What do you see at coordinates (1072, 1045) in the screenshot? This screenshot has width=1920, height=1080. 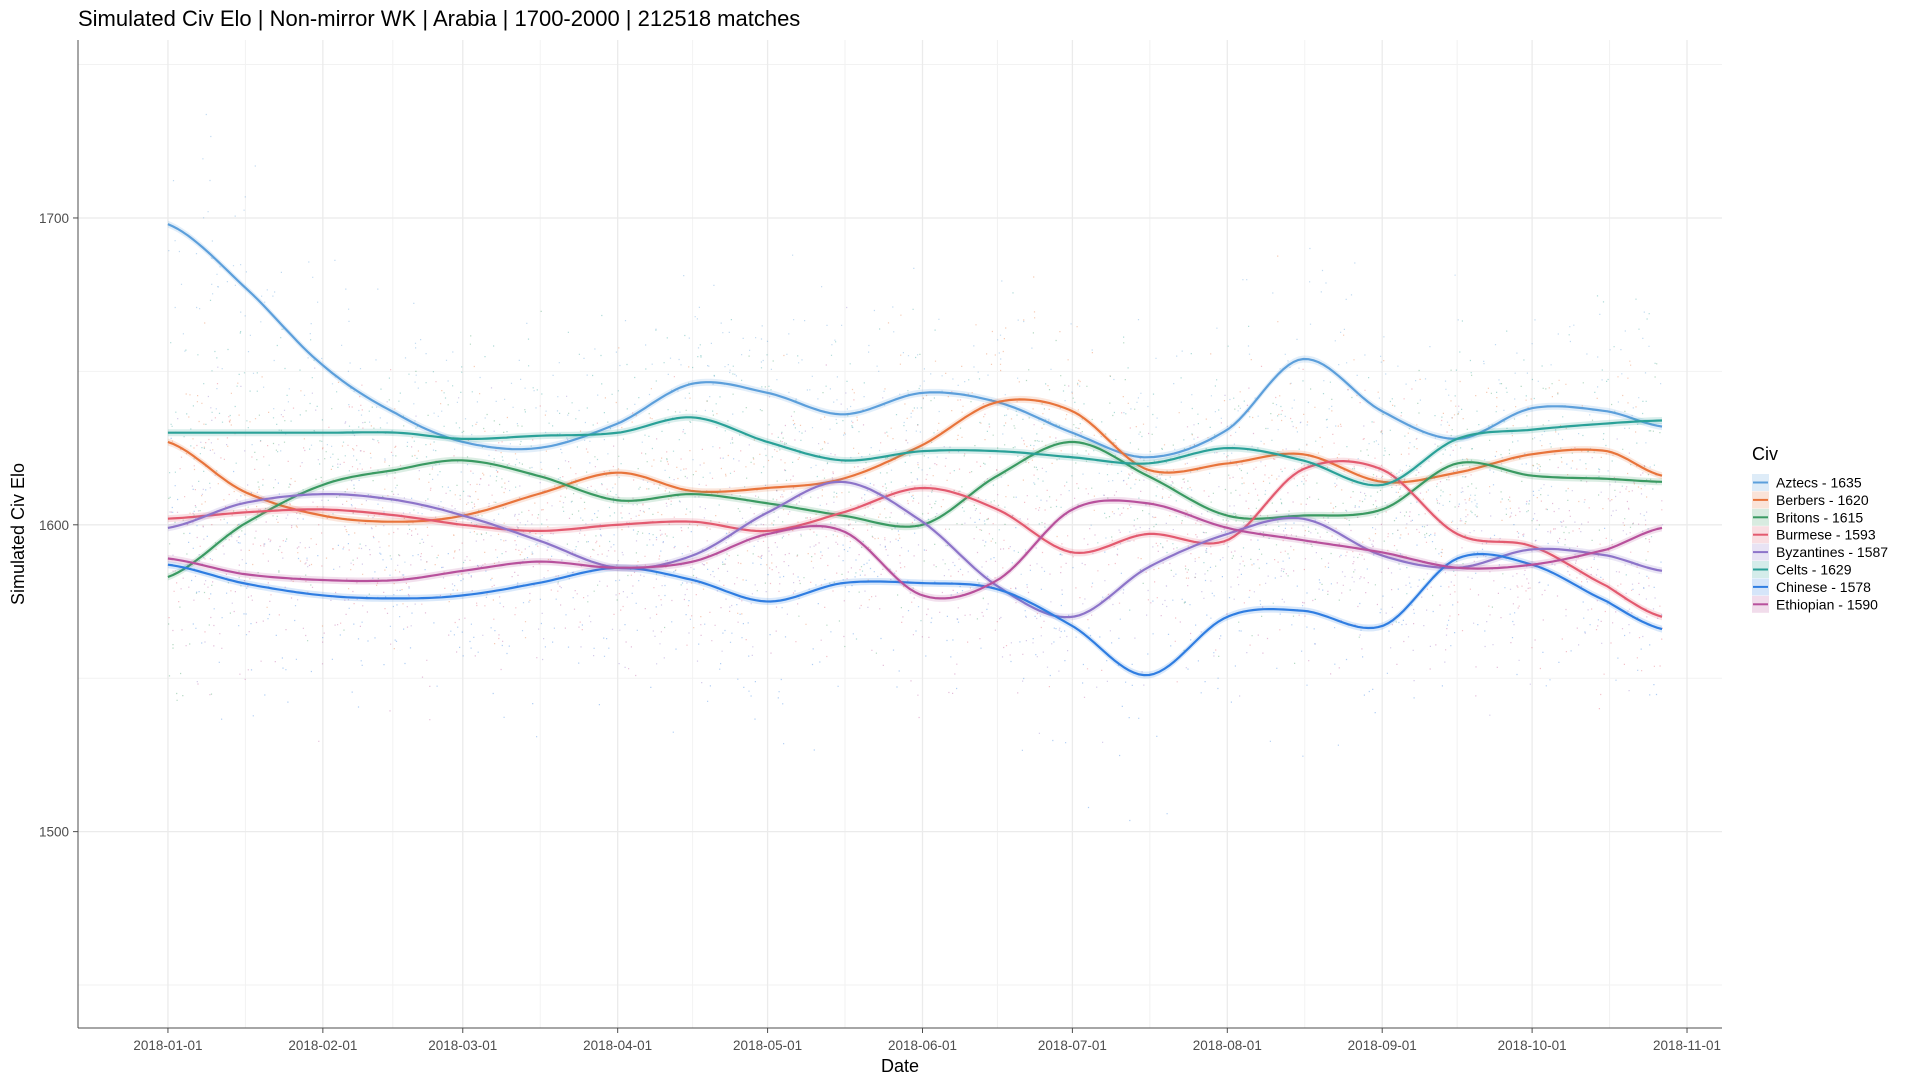 I see `x-tick-label: 2018-07-01` at bounding box center [1072, 1045].